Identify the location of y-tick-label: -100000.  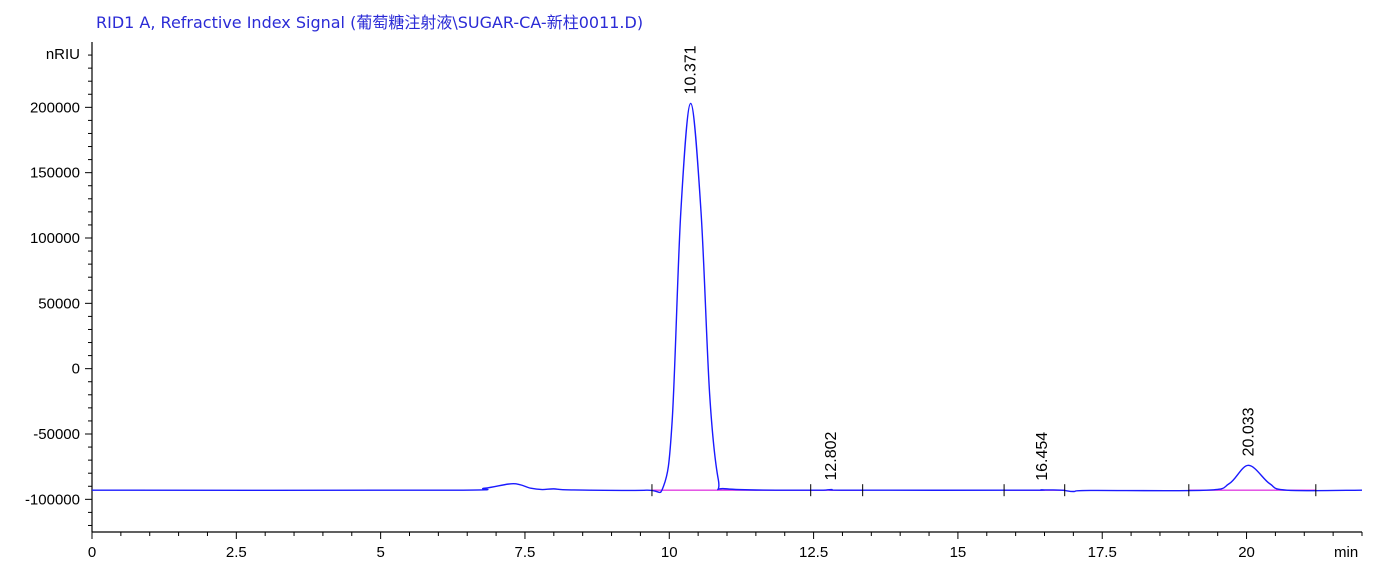
(52, 499).